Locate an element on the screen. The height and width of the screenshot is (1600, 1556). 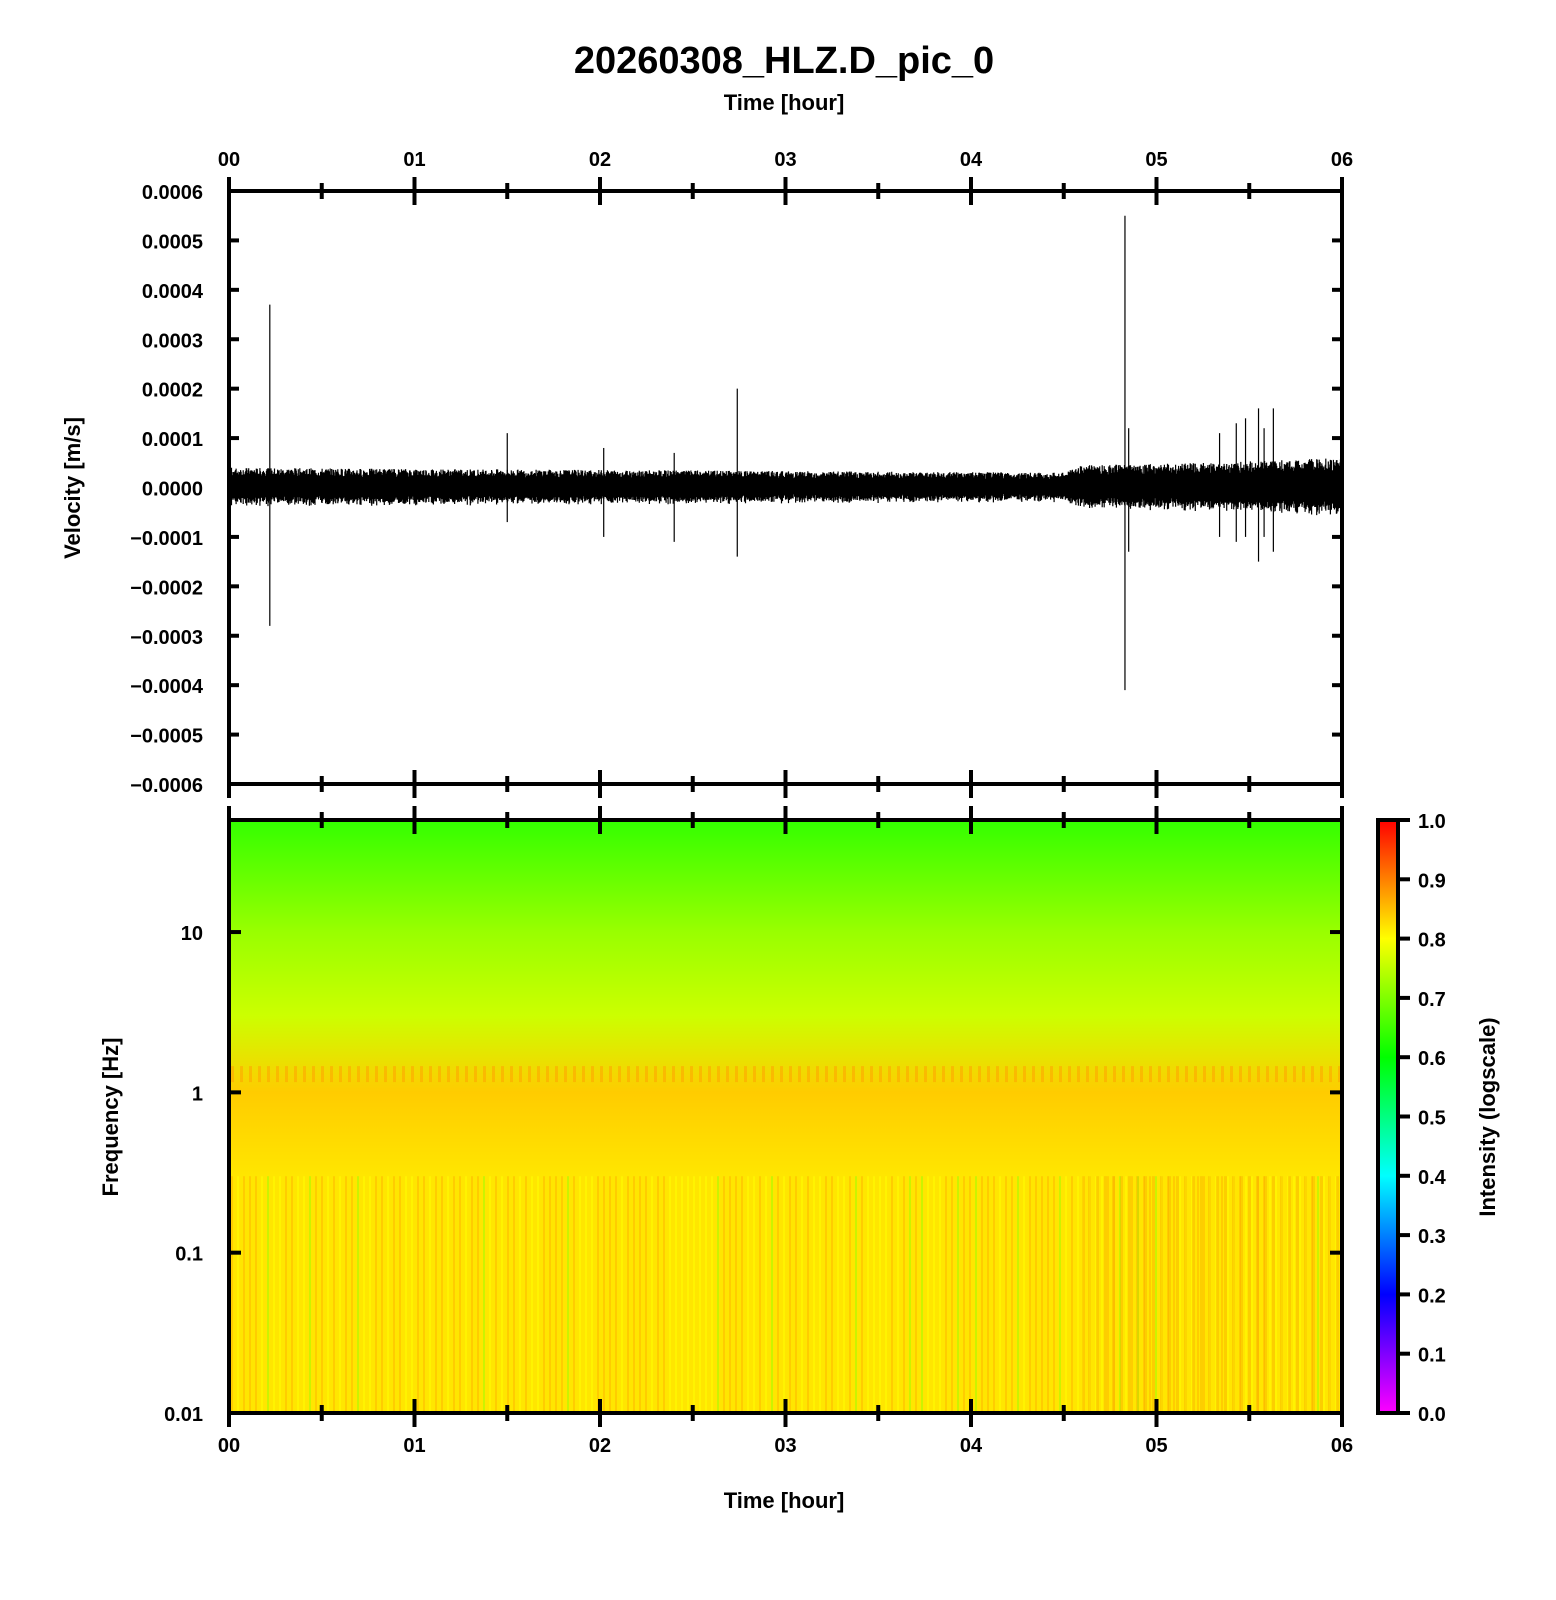
x-tick-label: 04 is located at coordinates (971, 1446).